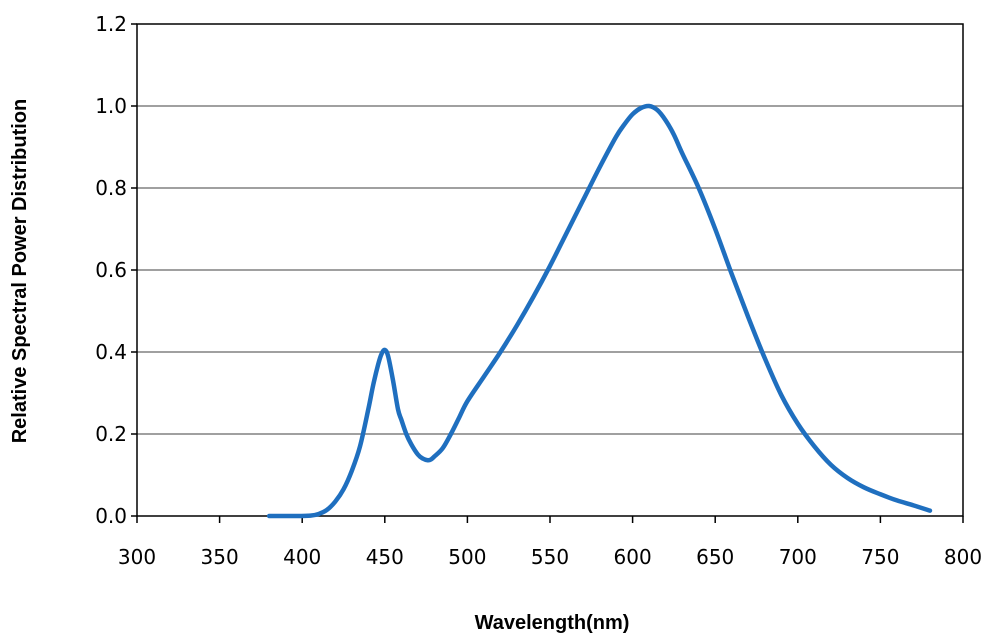 The image size is (988, 641). Describe the element at coordinates (467, 557) in the screenshot. I see `x-tick-label: 500` at that location.